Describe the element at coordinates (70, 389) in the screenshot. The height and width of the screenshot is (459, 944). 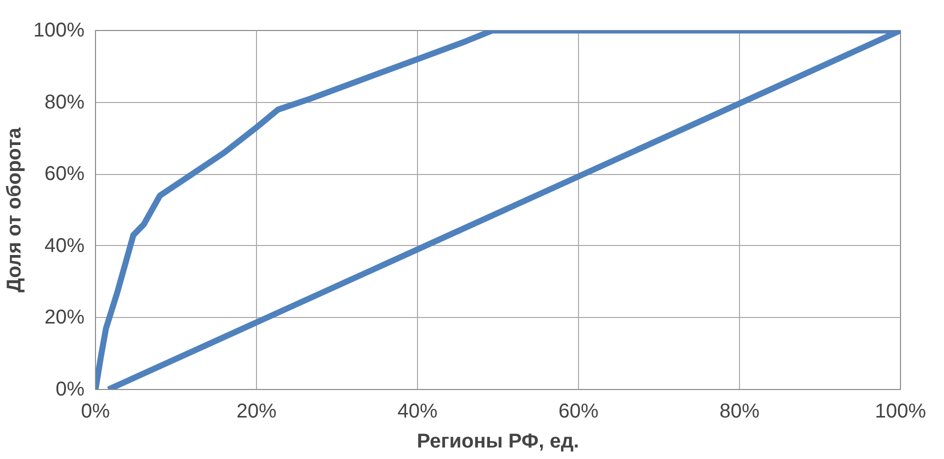
I see `y-tick-label: 0%` at that location.